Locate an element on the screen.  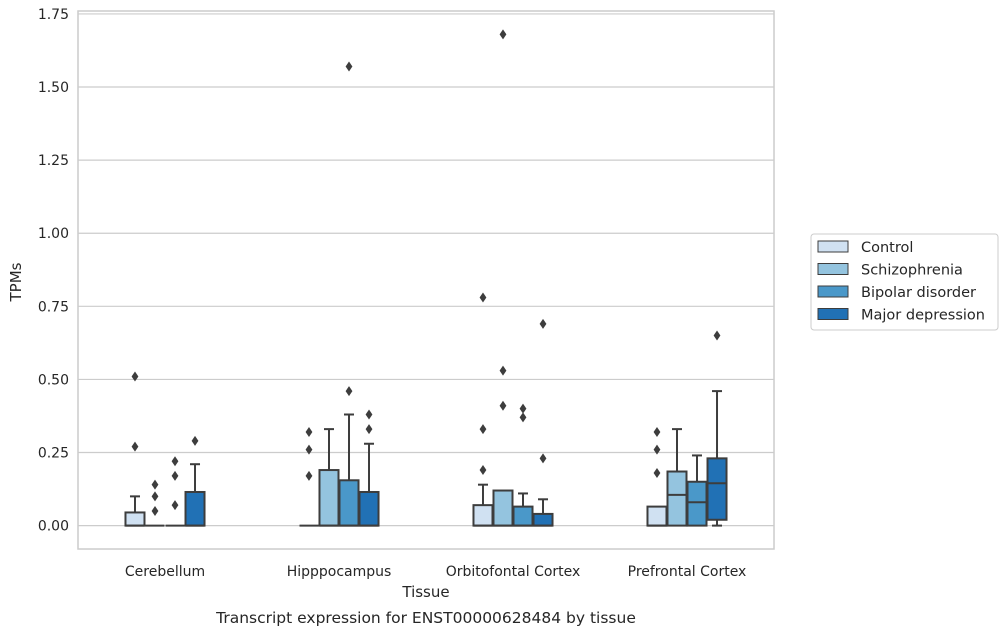
x-axis-label: Tissue is located at coordinates (425, 592).